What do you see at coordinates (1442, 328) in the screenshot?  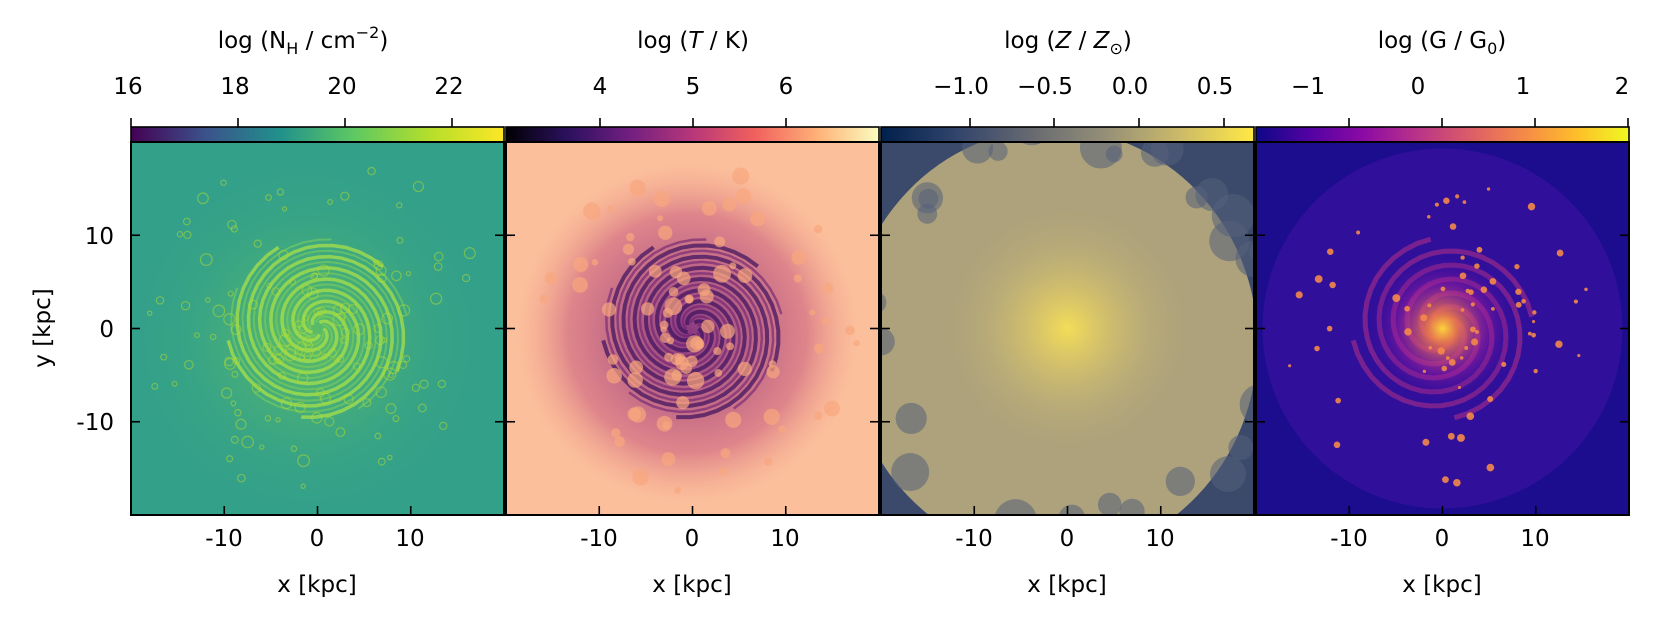 I see `map-4-structure` at bounding box center [1442, 328].